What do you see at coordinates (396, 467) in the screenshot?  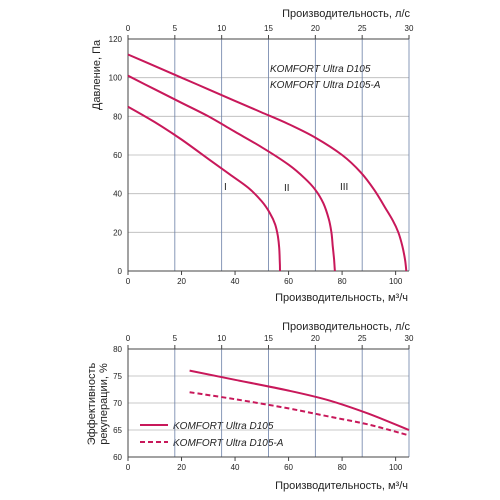 I see `bottom-chart-x-tick-label: 100` at bounding box center [396, 467].